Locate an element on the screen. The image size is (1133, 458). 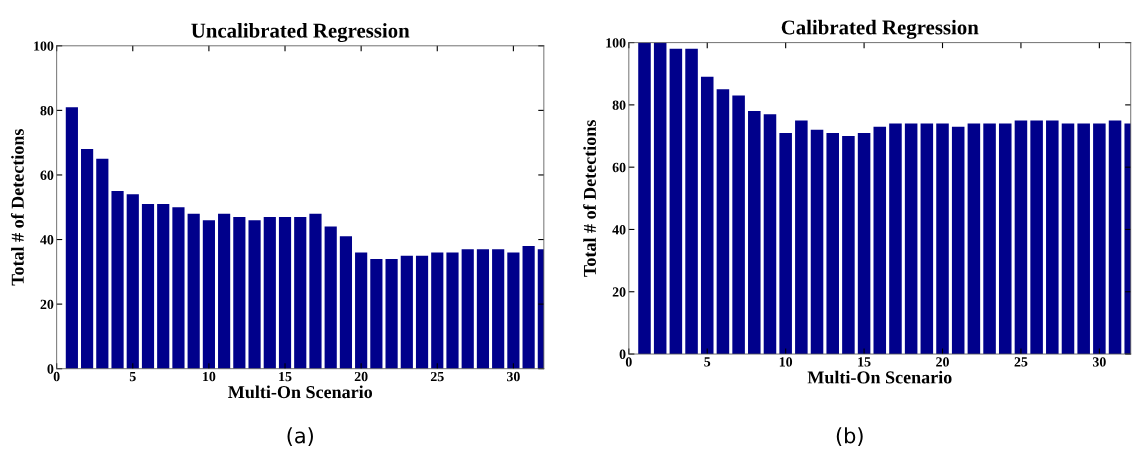
text: (b) is located at coordinates (849, 436).